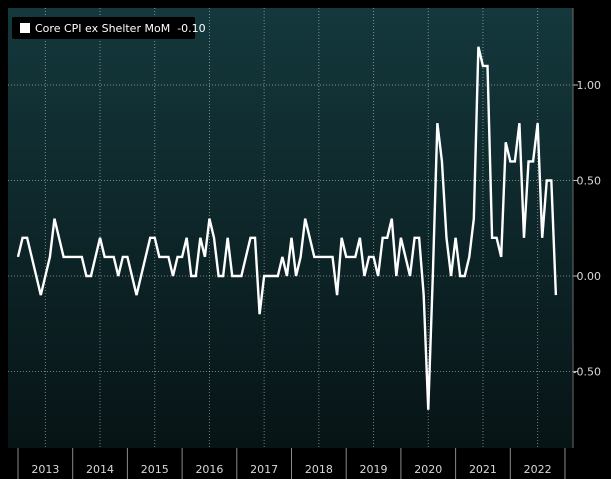 The image size is (611, 479). What do you see at coordinates (483, 469) in the screenshot?
I see `x-tick-label: 2021` at bounding box center [483, 469].